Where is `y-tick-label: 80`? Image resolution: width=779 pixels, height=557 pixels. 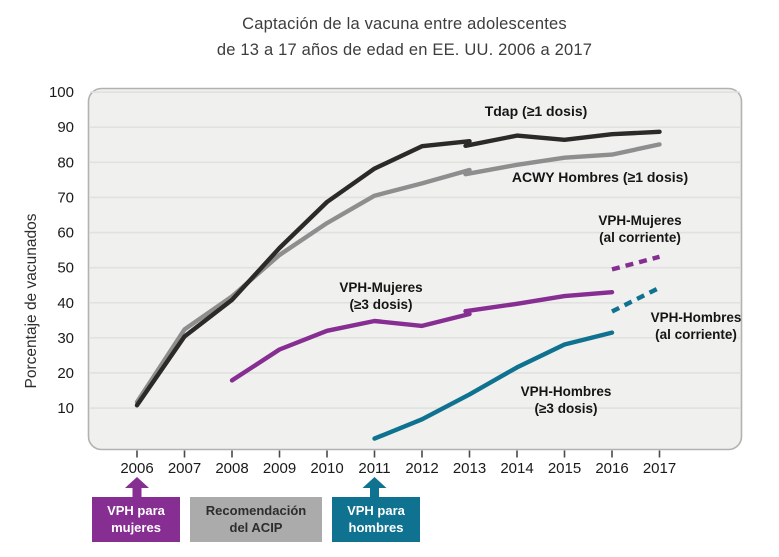
y-tick-label: 80 is located at coordinates (65, 162).